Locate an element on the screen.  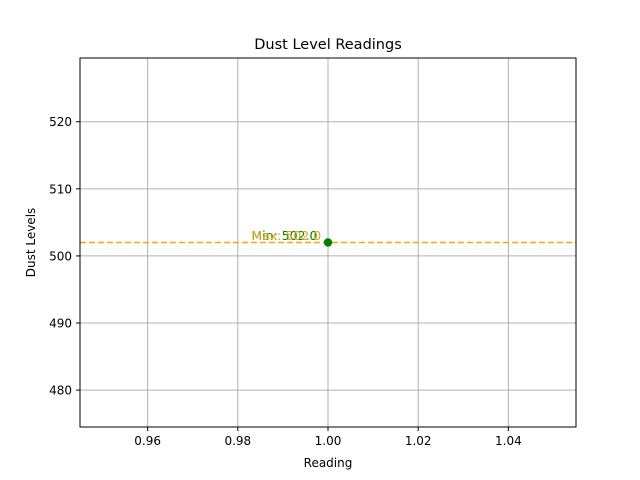
data-points is located at coordinates (328, 242).